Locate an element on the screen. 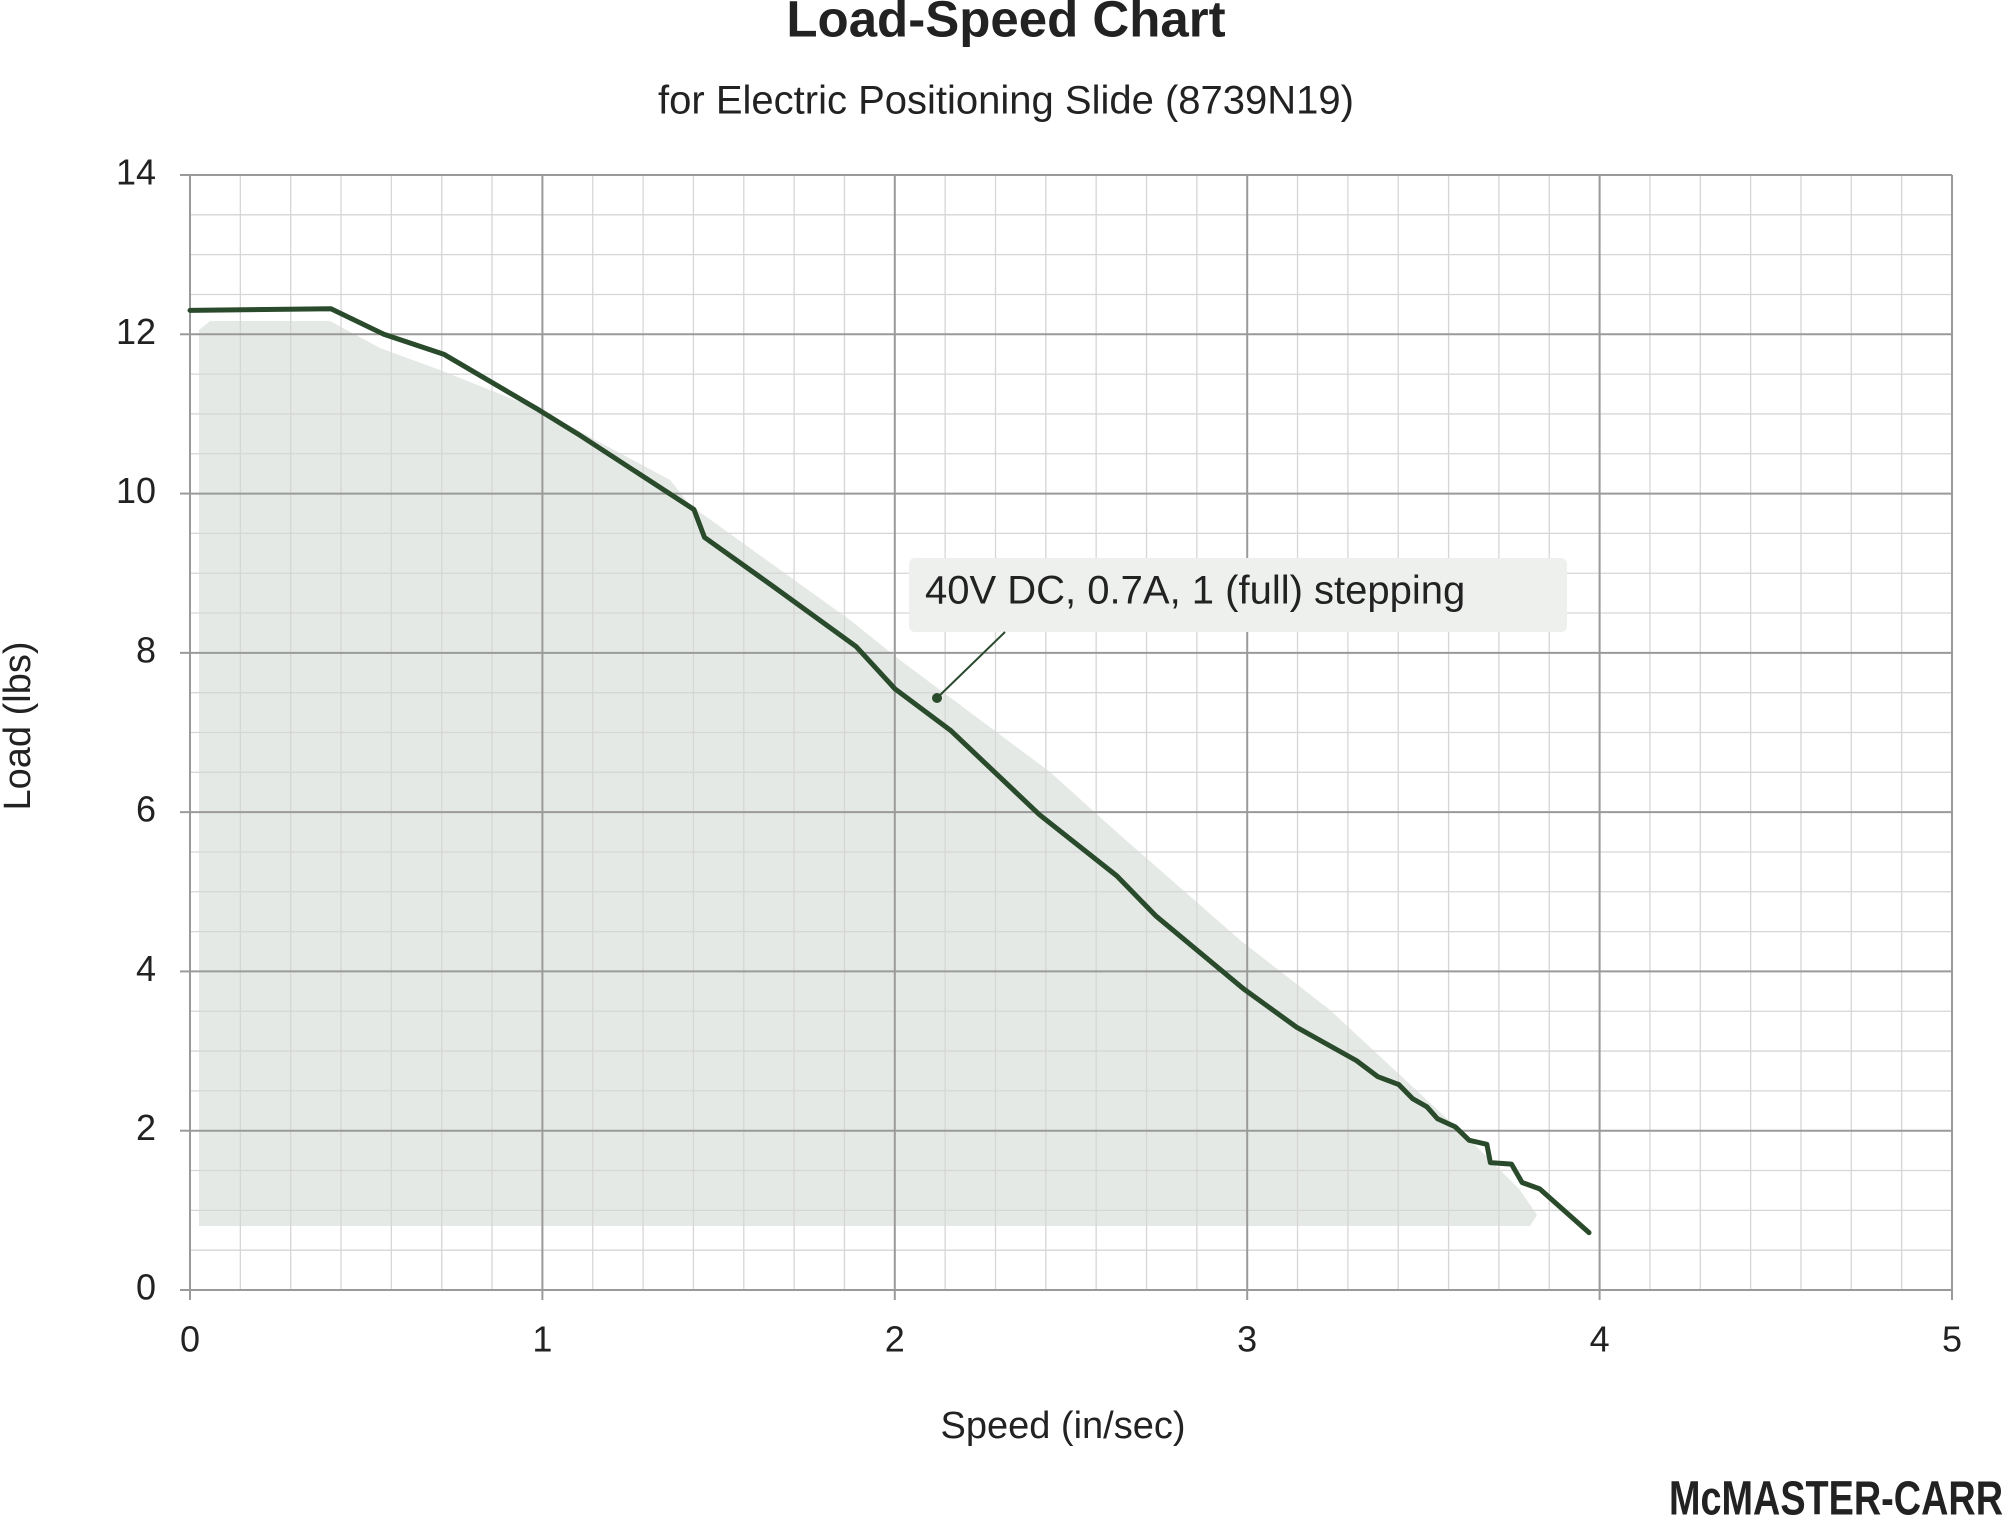 The height and width of the screenshot is (1526, 2013). annotation-pointer is located at coordinates (971, 665).